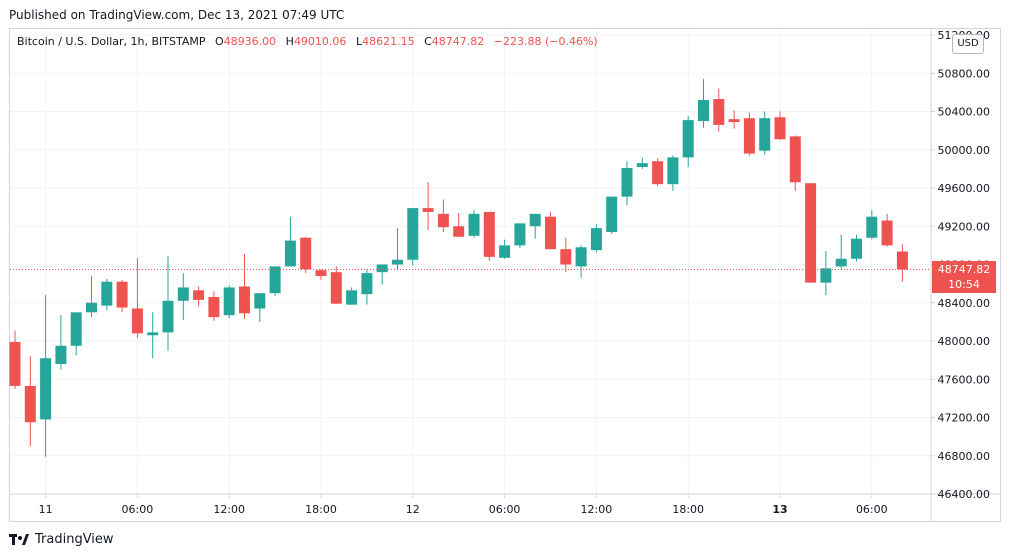 The image size is (1012, 558). Describe the element at coordinates (428, 41) in the screenshot. I see `close-label: C` at that location.